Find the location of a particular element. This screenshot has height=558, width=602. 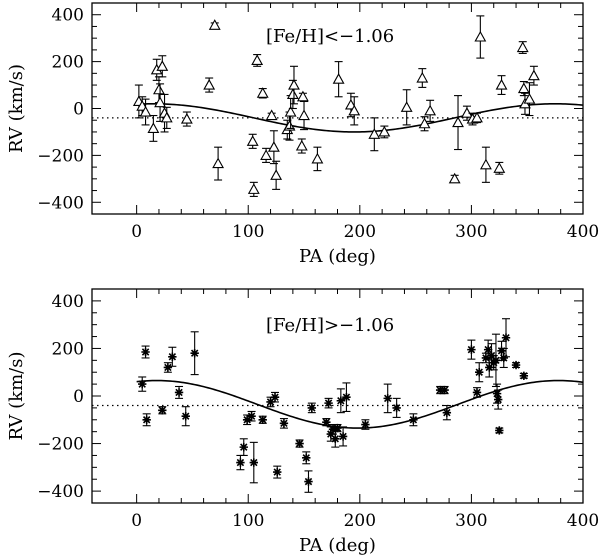

y-tick-label: 400 is located at coordinates (68, 16).